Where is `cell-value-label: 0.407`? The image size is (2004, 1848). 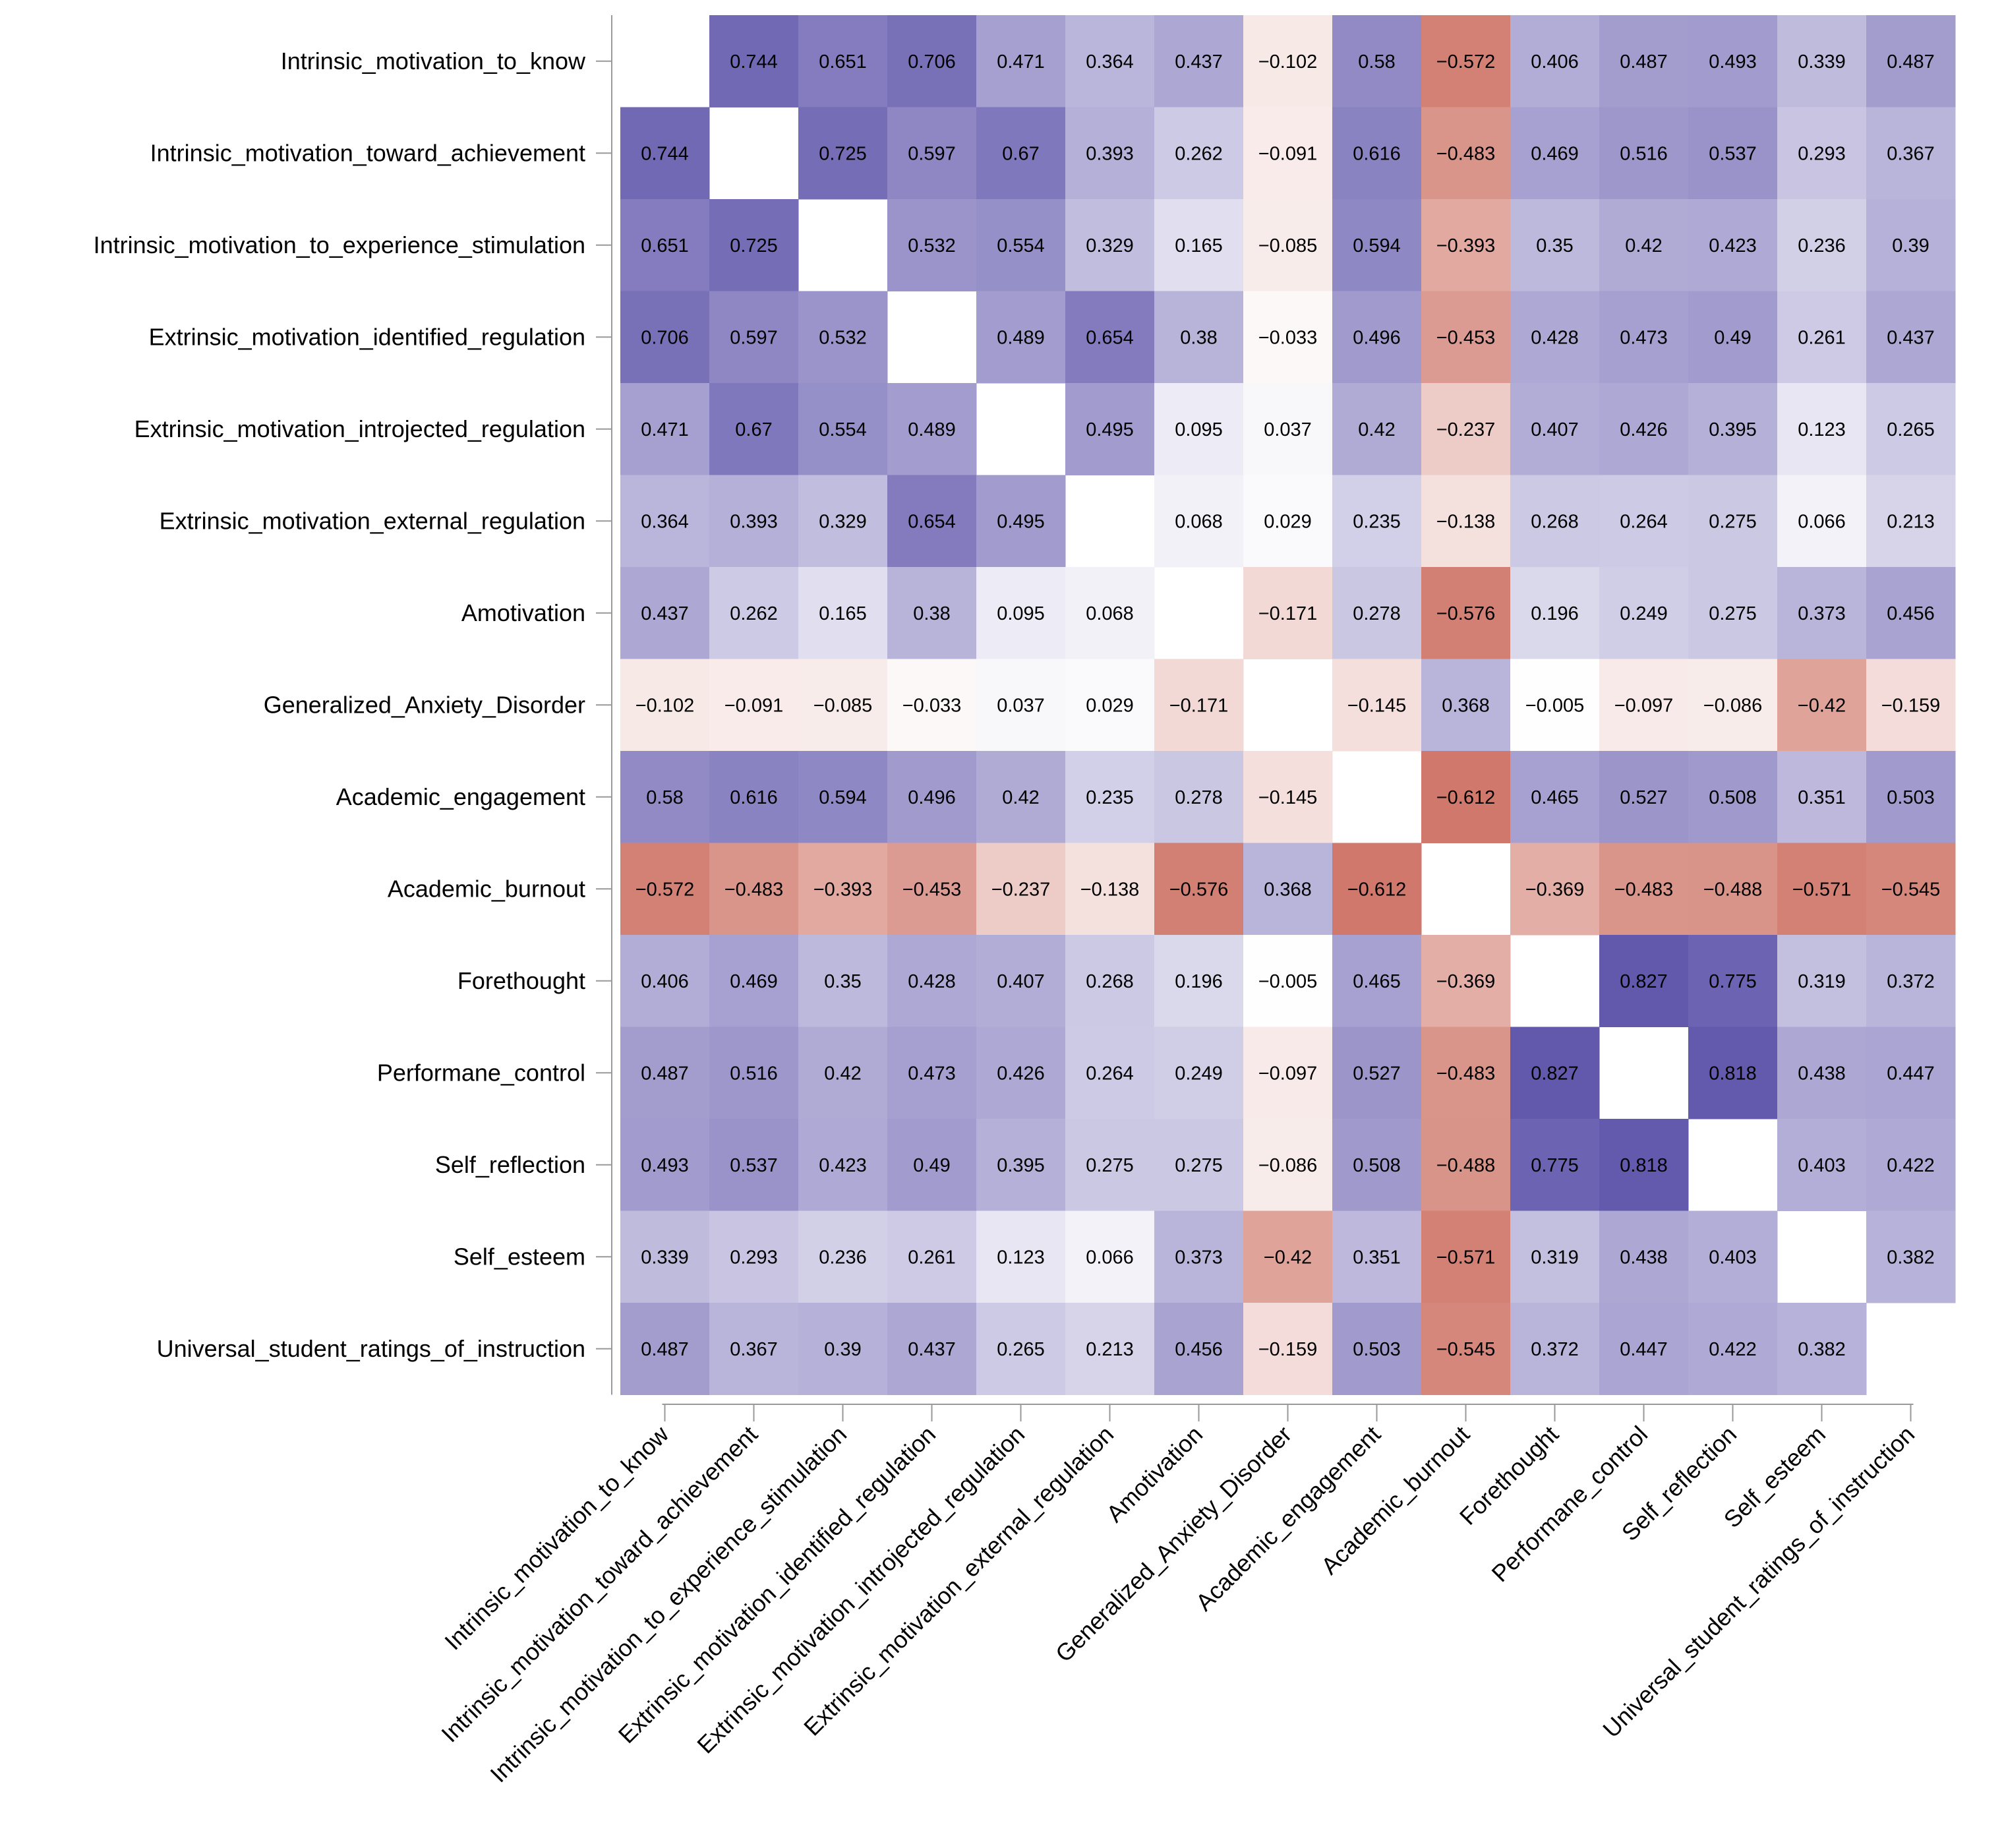 cell-value-label: 0.407 is located at coordinates (1021, 981).